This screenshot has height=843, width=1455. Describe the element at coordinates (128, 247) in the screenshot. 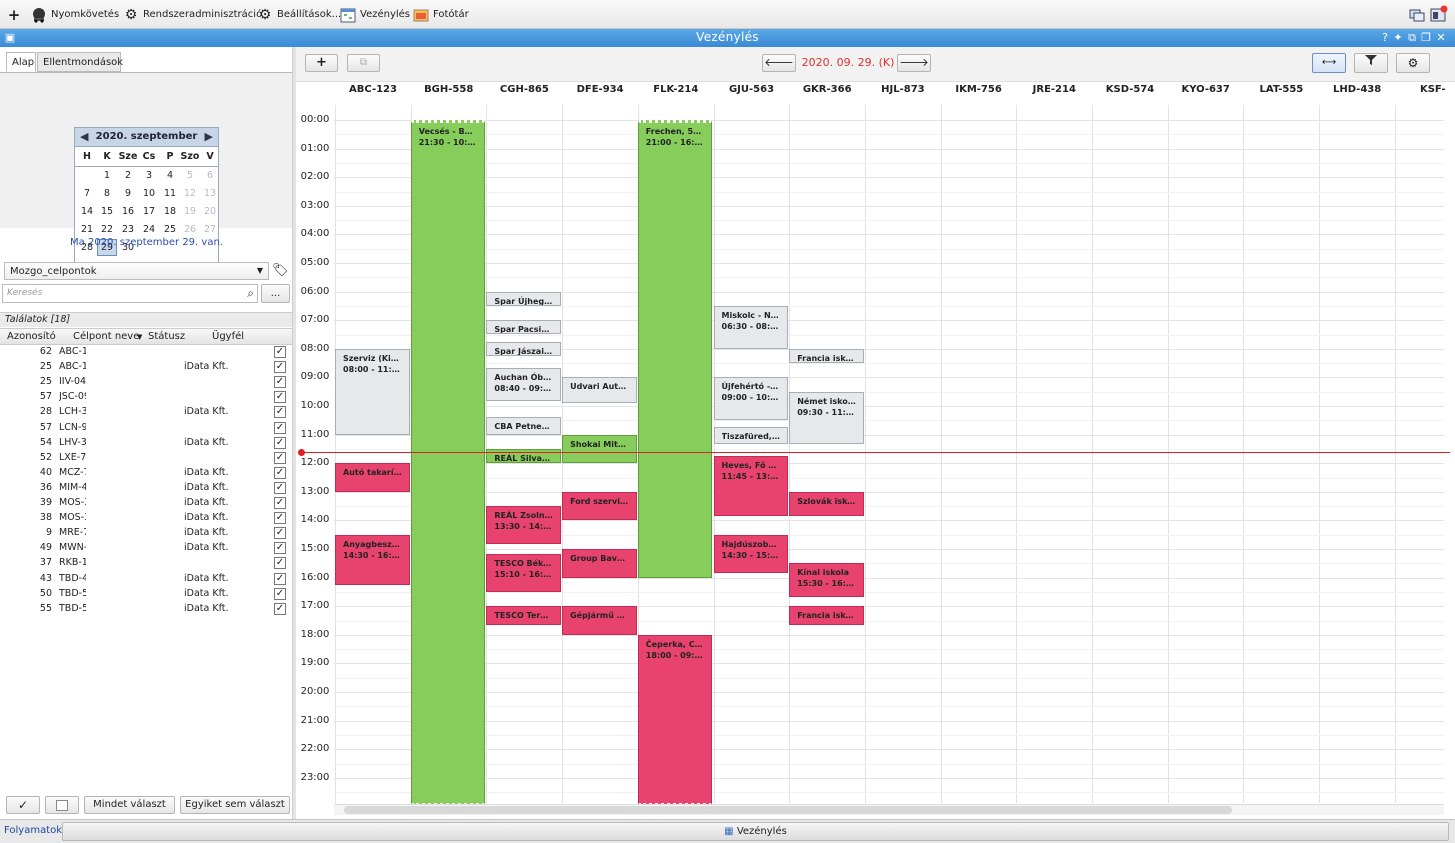

I see `calendar-day: 30` at that location.